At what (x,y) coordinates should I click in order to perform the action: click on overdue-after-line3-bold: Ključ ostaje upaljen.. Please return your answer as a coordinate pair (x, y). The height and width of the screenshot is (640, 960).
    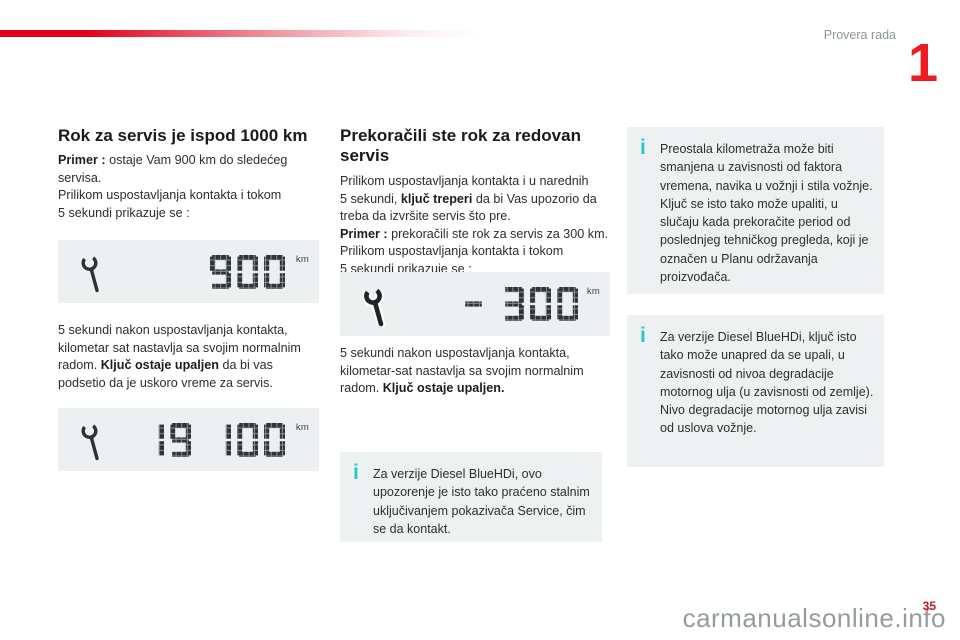
    Looking at the image, I should click on (443, 388).